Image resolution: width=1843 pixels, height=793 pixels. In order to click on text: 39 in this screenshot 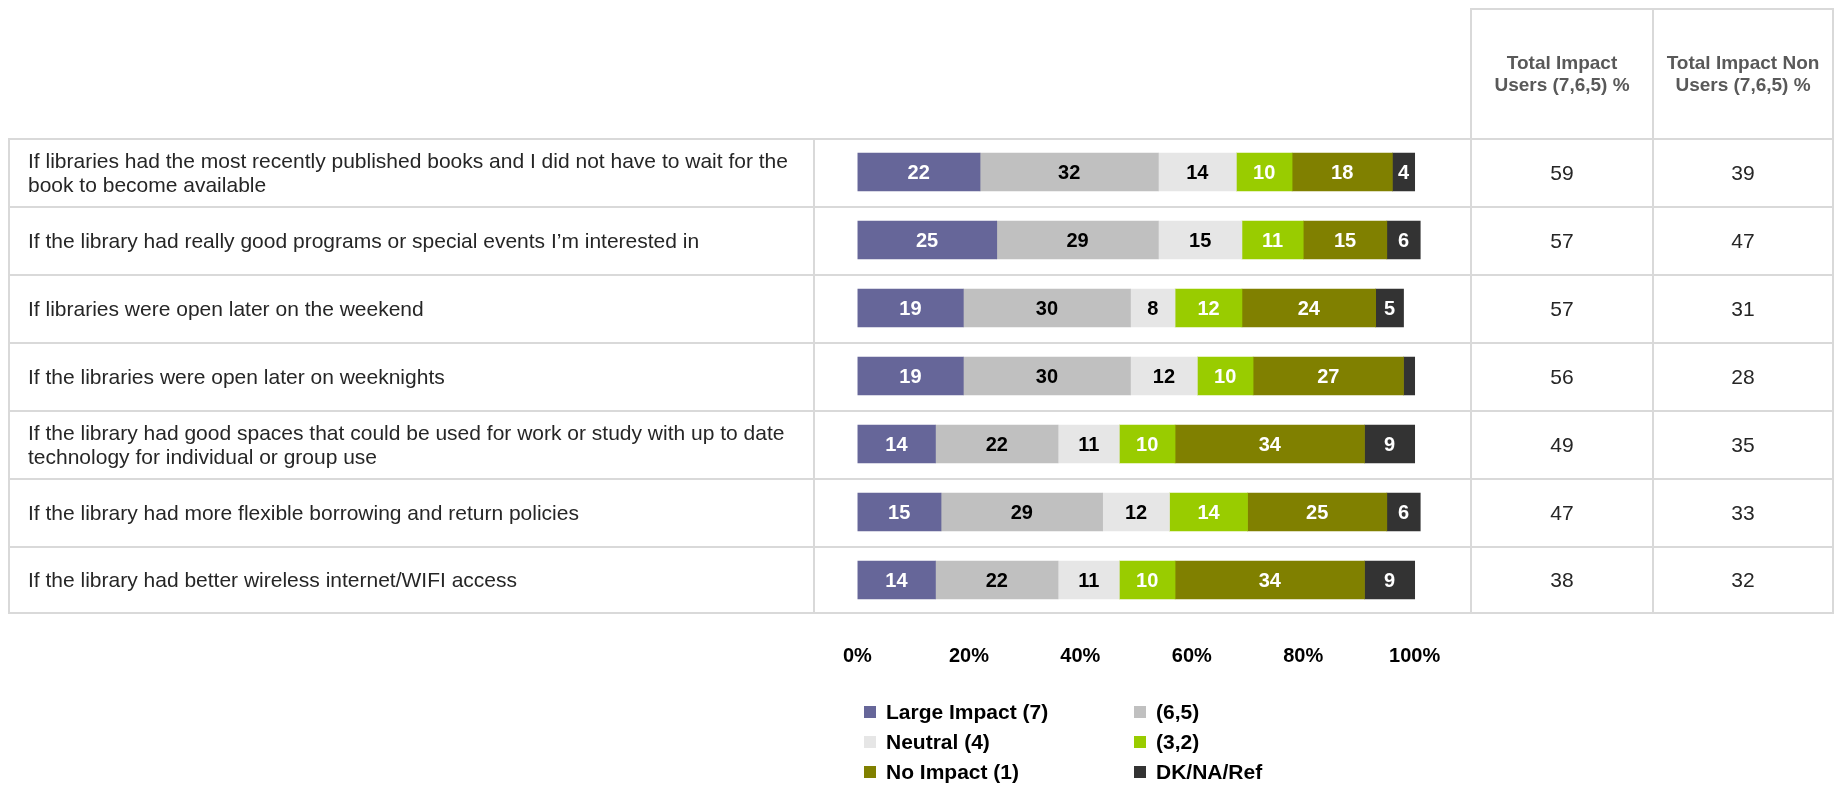, I will do `click(1743, 172)`.